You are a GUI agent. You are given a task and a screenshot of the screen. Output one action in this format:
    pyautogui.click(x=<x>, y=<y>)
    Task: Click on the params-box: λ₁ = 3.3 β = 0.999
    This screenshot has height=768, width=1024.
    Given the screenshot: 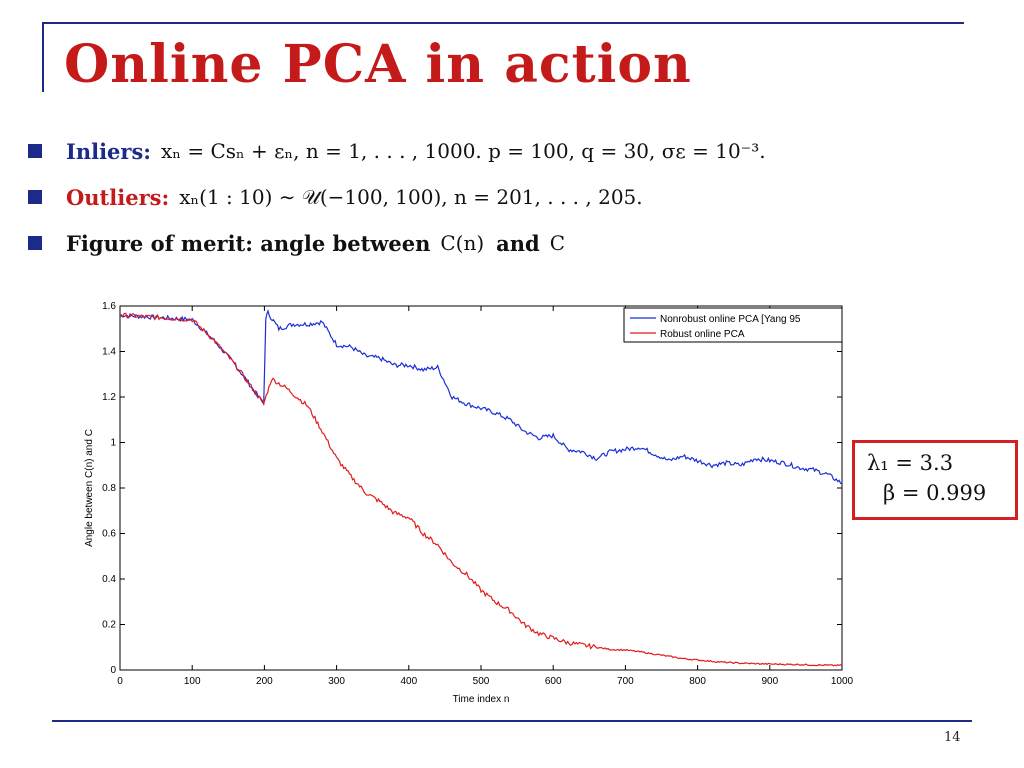 What is the action you would take?
    pyautogui.click(x=935, y=480)
    